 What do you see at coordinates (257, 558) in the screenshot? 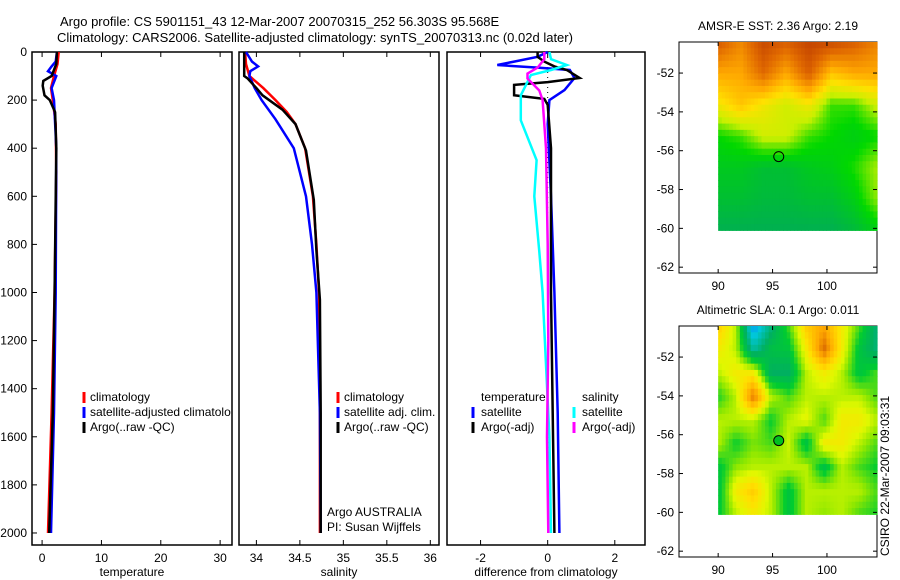
I see `x-tick-label: 34` at bounding box center [257, 558].